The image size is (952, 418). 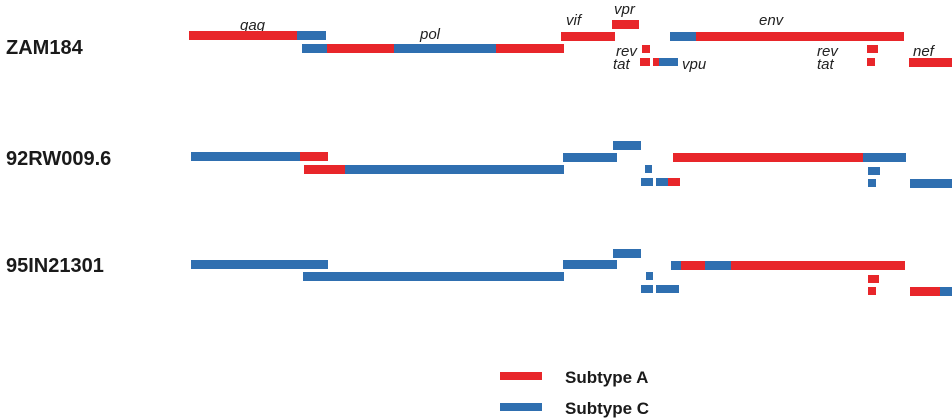 What do you see at coordinates (521, 376) in the screenshot?
I see `legend-swatch-subtype-a` at bounding box center [521, 376].